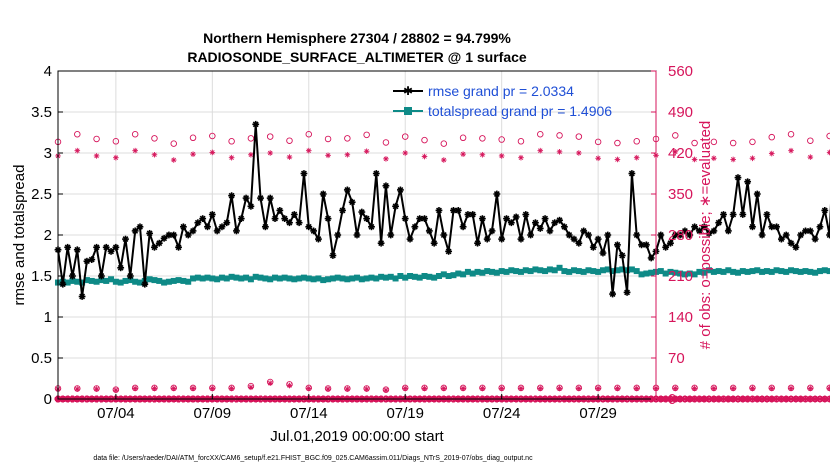  Describe the element at coordinates (357, 57) in the screenshot. I see `chart-subtitle: RADIOSONDE_SURFACE_ALTIMETER @ 1 surface` at that location.